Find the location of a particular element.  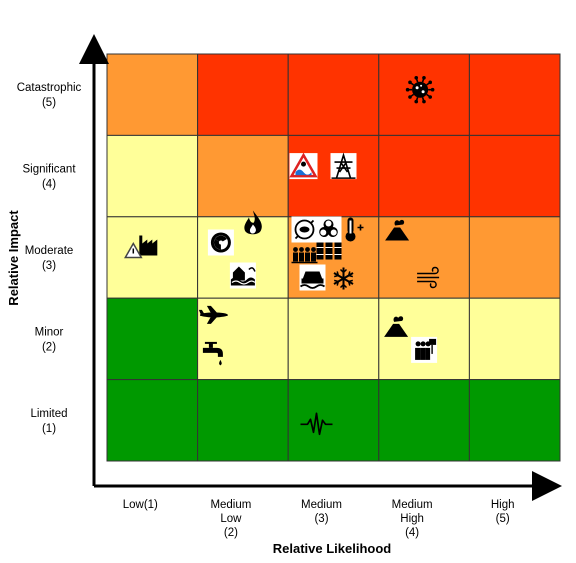

industrial-accident-icon is located at coordinates (141, 247).